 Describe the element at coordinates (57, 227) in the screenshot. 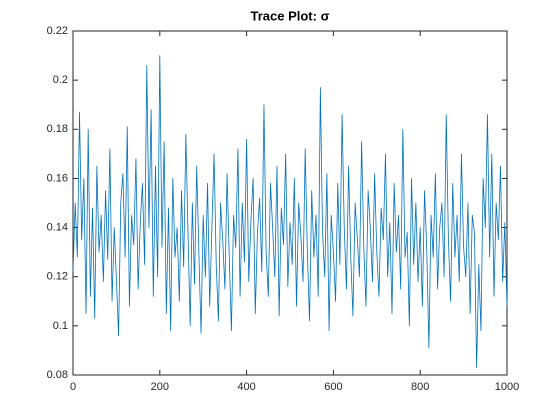

I see `y-tick-label: 0.14` at that location.